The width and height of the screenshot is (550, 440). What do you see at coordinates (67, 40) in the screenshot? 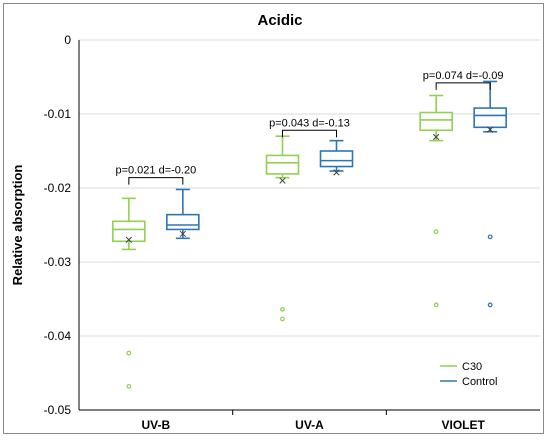
I see `y-tick-label: 0` at bounding box center [67, 40].